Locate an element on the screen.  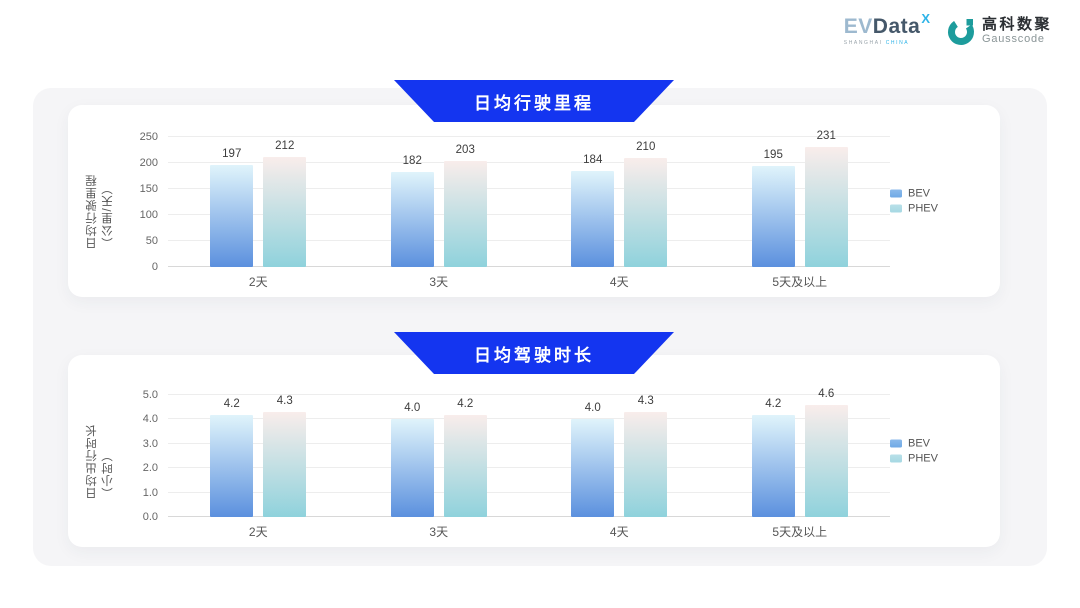
y-tick-label: 100 is located at coordinates (148, 215).